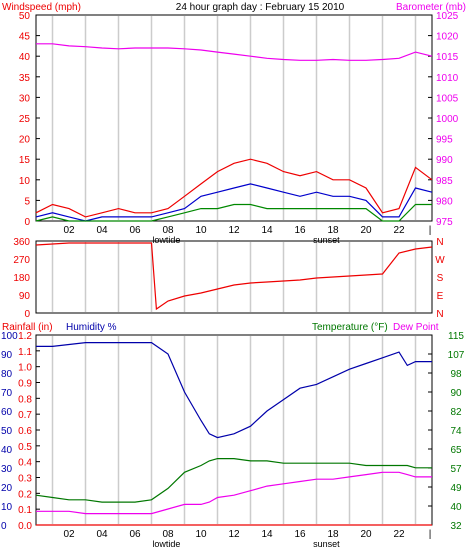 This screenshot has width=468, height=559. Describe the element at coordinates (25, 479) in the screenshot. I see `y-tick-label-rain: 0.3` at that location.